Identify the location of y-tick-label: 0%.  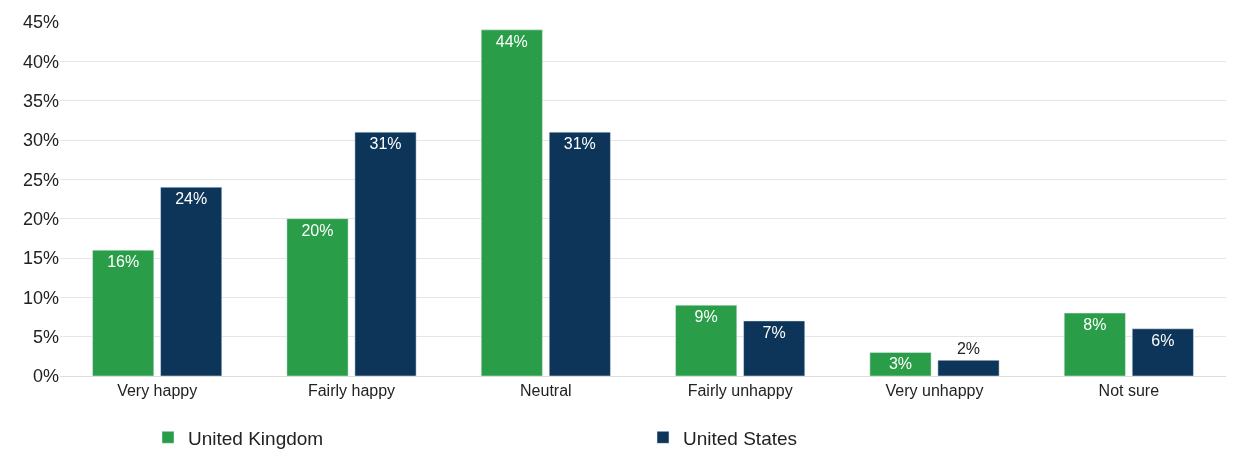
(45, 376).